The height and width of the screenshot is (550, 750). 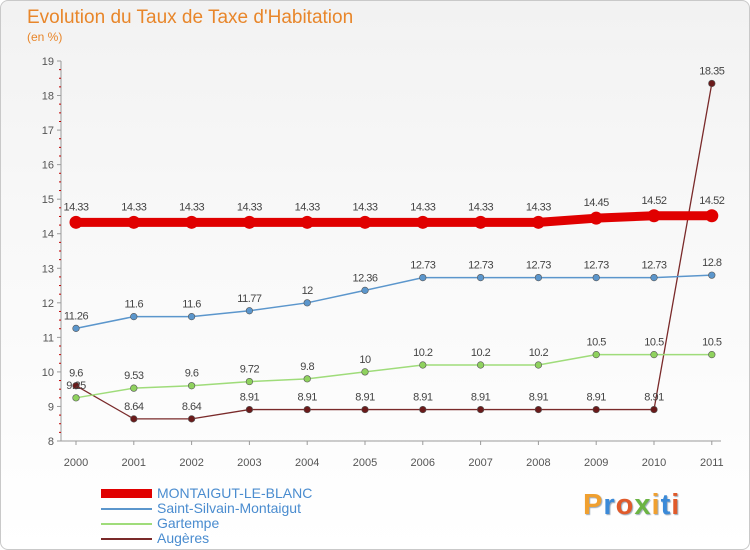 What do you see at coordinates (596, 203) in the screenshot?
I see `data-label-0: 14.45` at bounding box center [596, 203].